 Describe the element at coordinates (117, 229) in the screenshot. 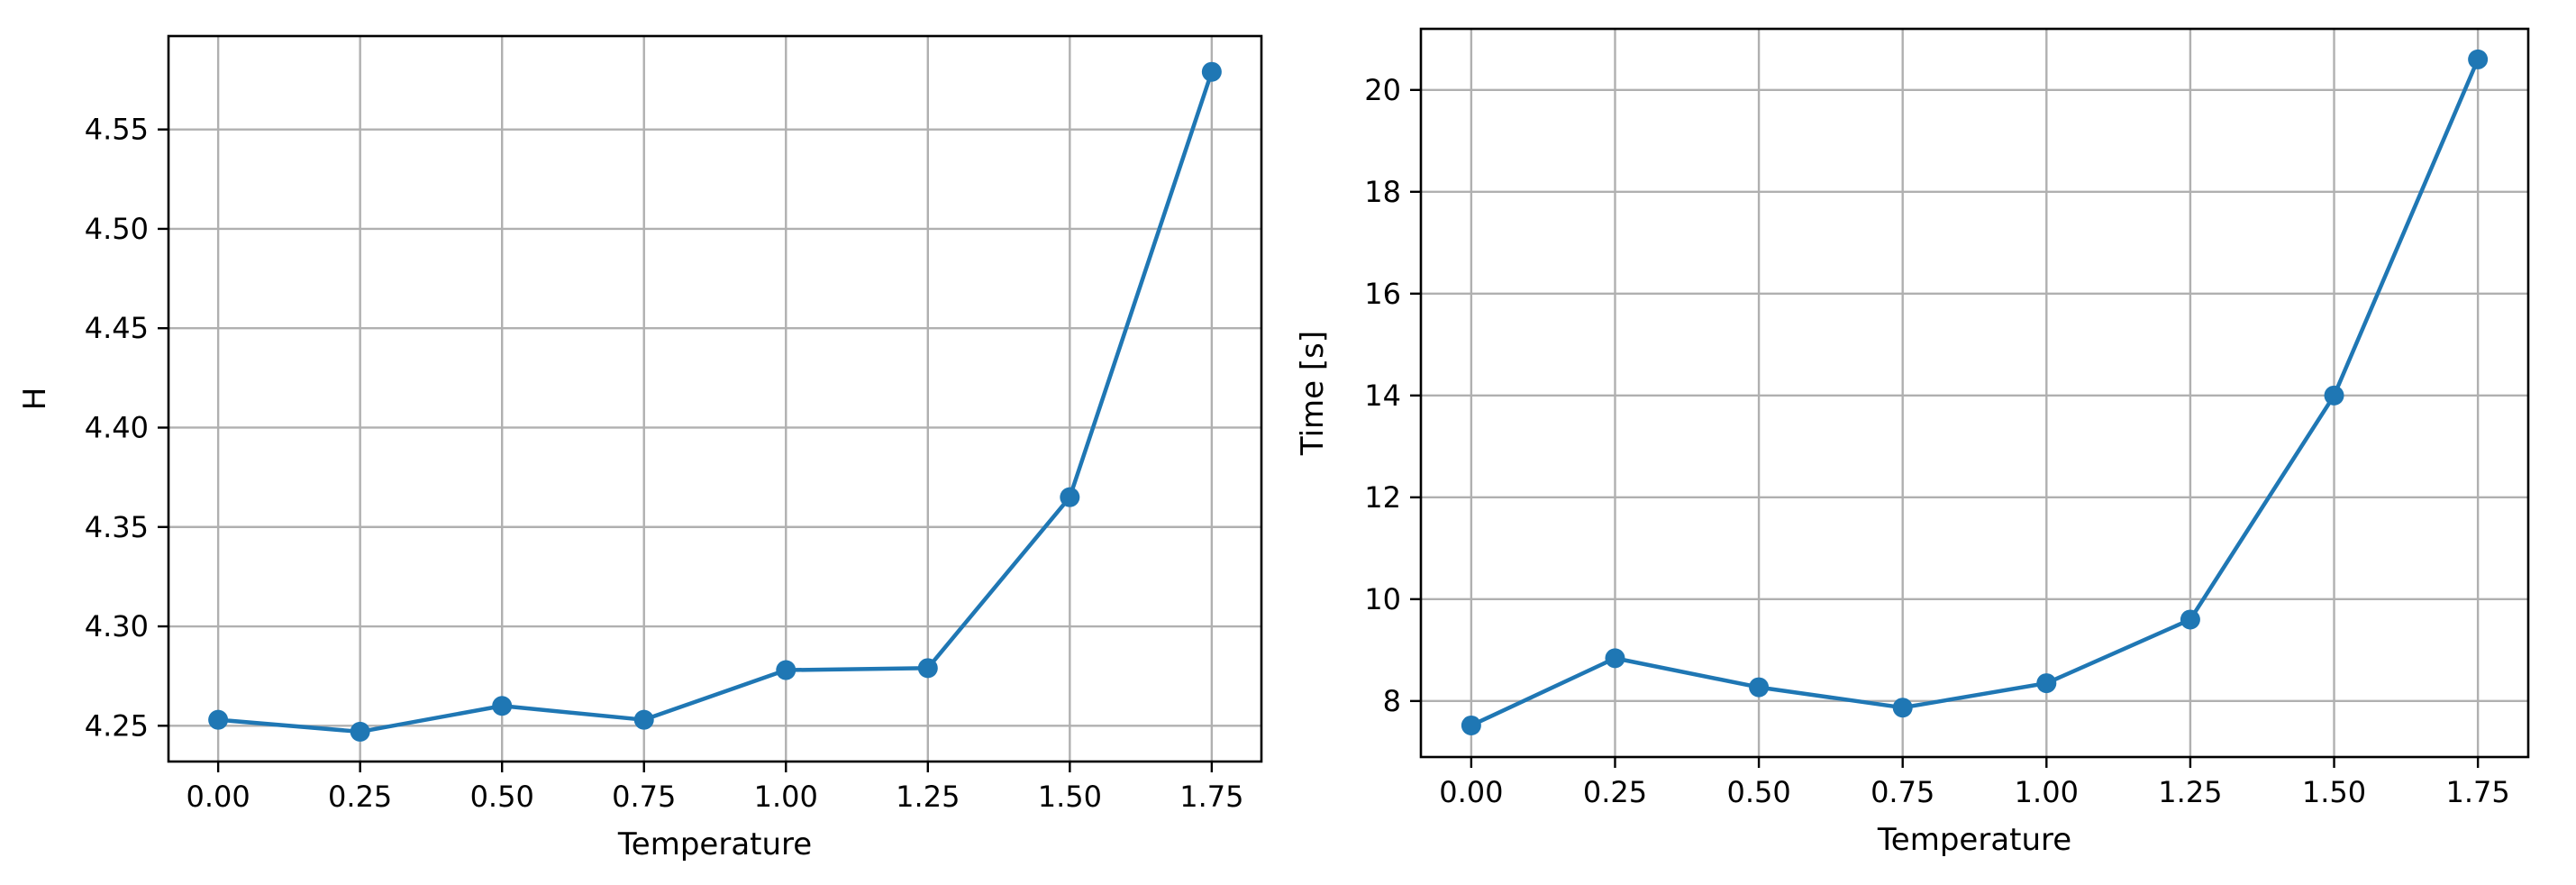

I see `y-tick-label: 4.50` at that location.